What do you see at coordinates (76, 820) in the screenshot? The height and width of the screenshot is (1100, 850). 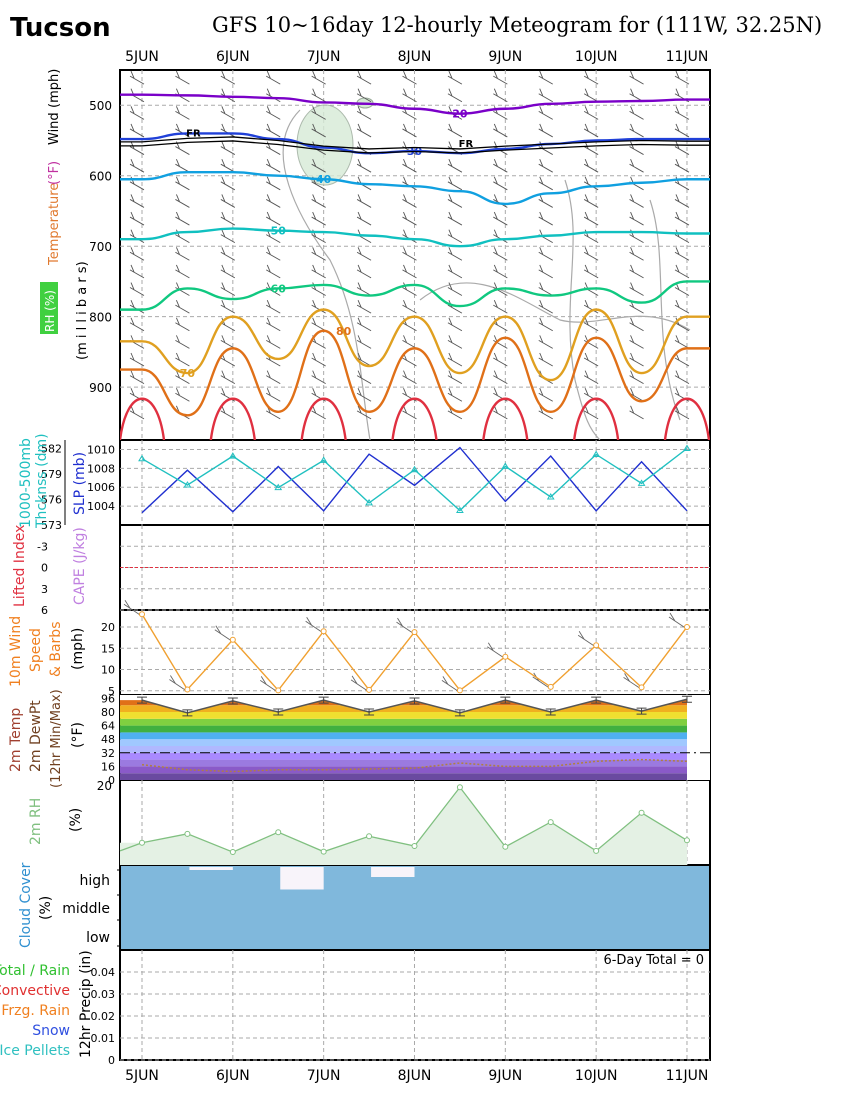 I see `rh2m-unit: (%)` at bounding box center [76, 820].